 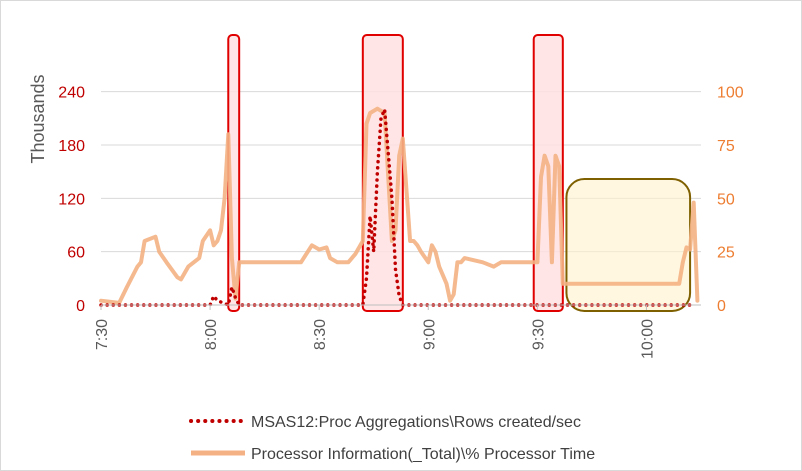 I want to click on y-tick-right: 0, so click(x=721, y=306).